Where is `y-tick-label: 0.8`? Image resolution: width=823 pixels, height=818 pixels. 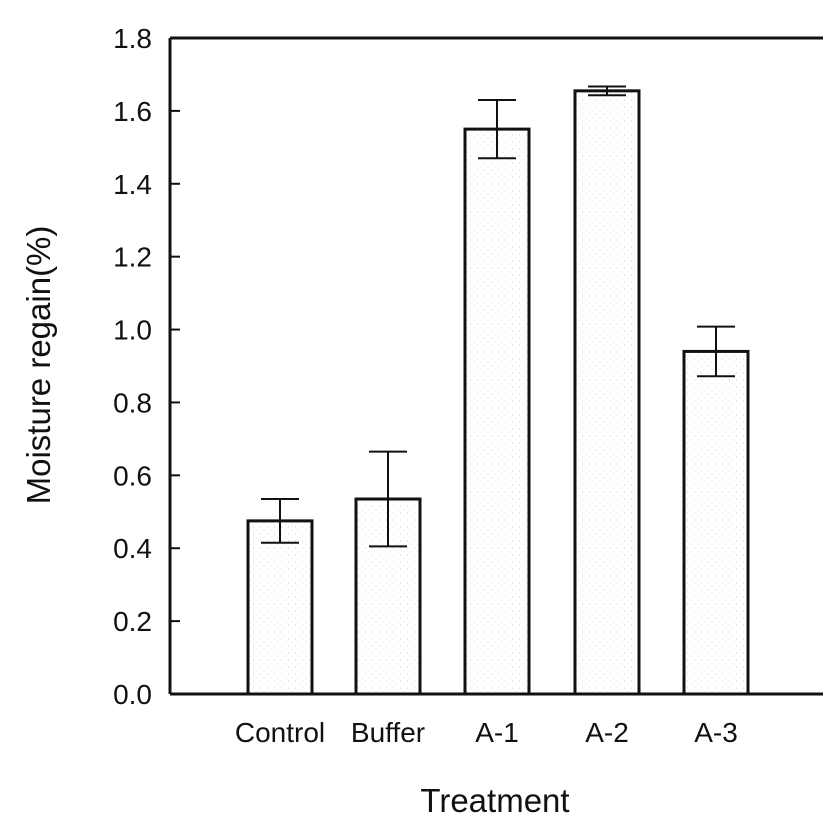
y-tick-label: 0.8 is located at coordinates (132, 402).